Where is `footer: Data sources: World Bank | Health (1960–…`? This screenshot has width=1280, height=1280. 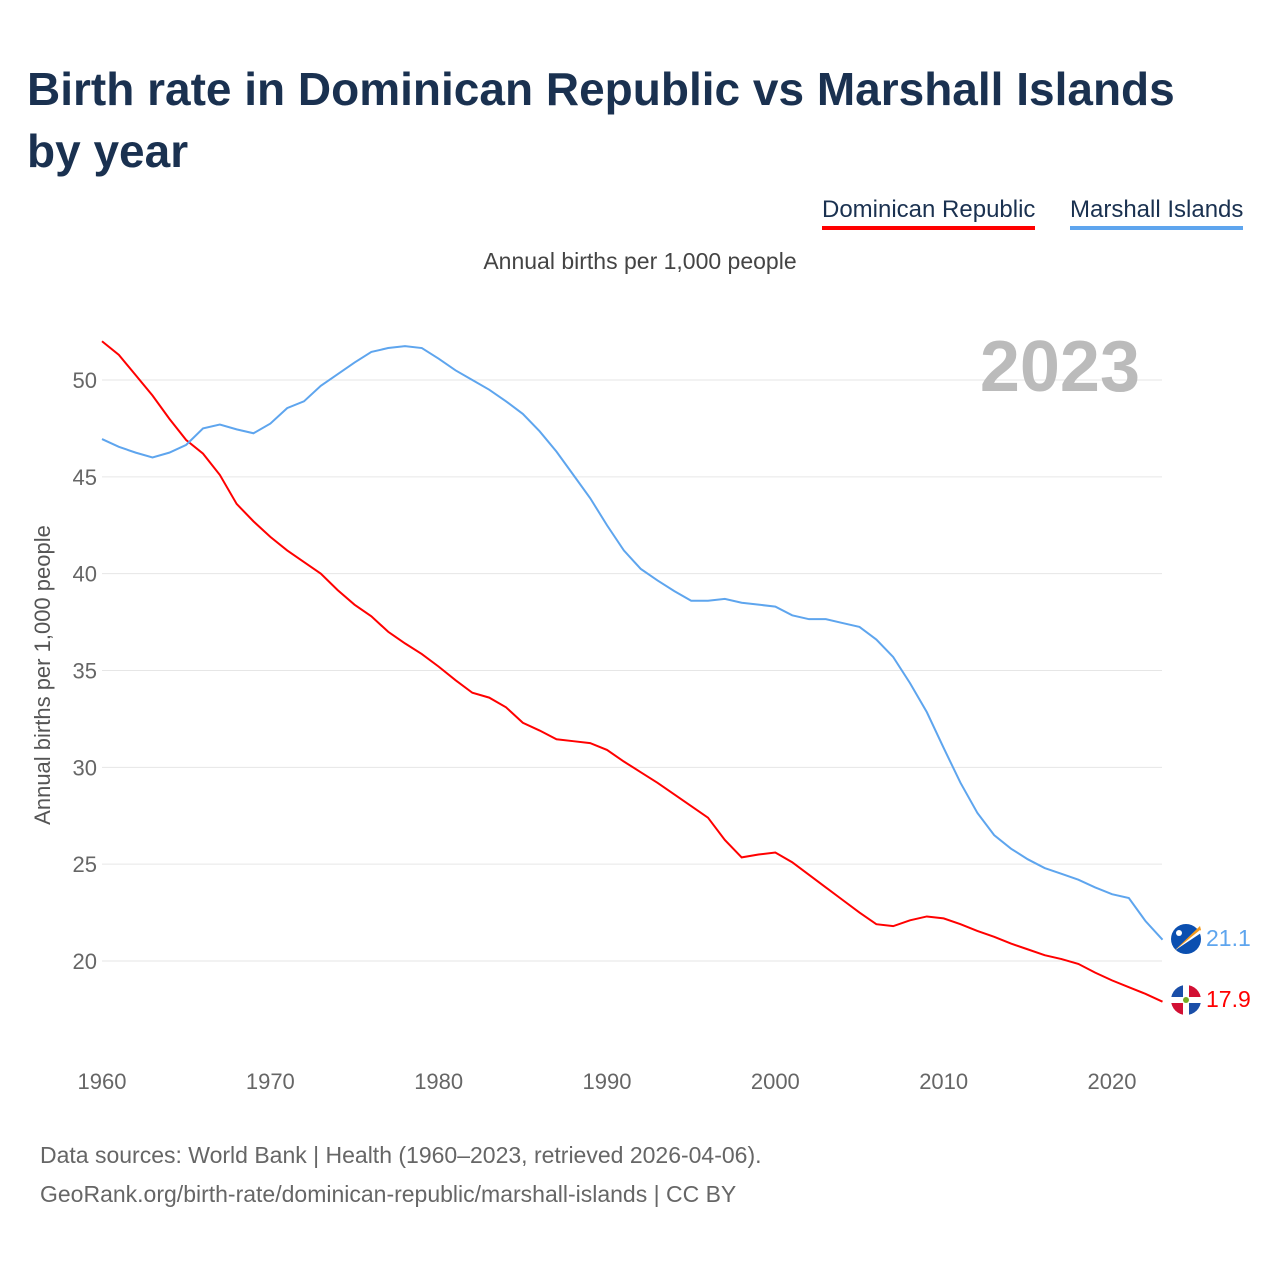 footer: Data sources: World Bank | Health (1960–… is located at coordinates (401, 1175).